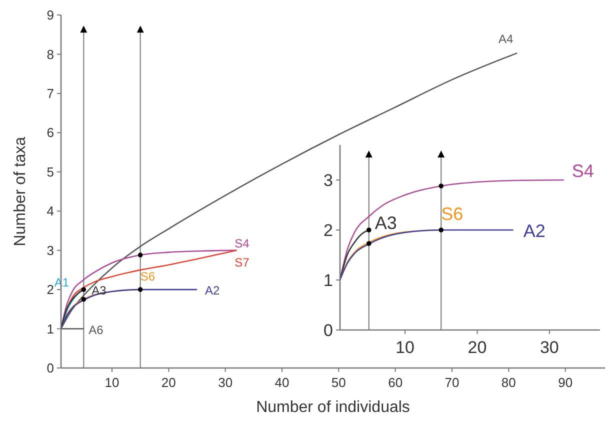 The image size is (610, 425). I want to click on x-tick-label: 40, so click(282, 382).